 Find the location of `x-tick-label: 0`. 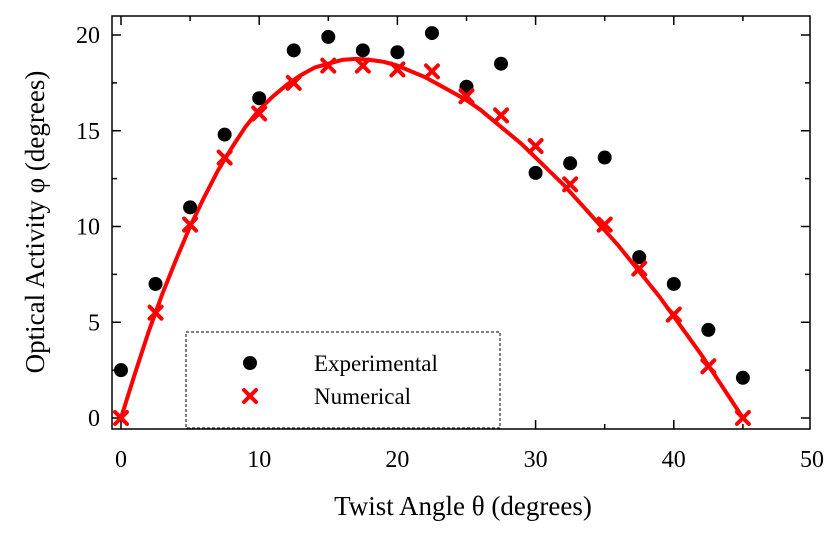

x-tick-label: 0 is located at coordinates (121, 460).